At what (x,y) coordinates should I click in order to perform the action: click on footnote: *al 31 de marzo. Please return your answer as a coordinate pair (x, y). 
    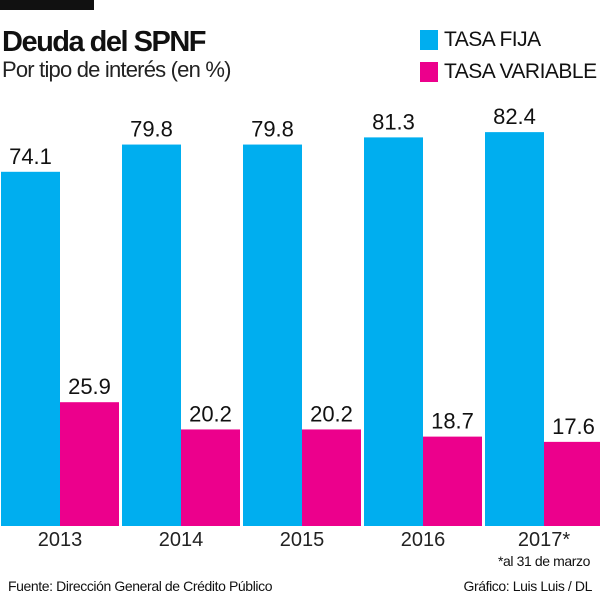
    Looking at the image, I should click on (543, 561).